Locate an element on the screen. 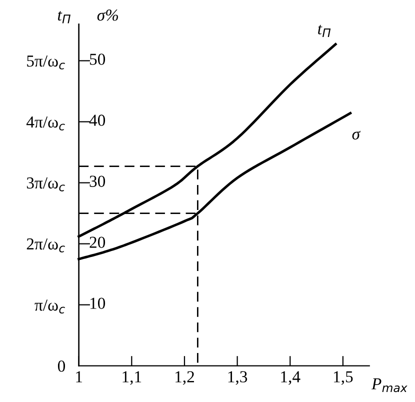 The height and width of the screenshot is (402, 415). y2-tick-label: 5π/ω$_{c}$ is located at coordinates (46, 63).